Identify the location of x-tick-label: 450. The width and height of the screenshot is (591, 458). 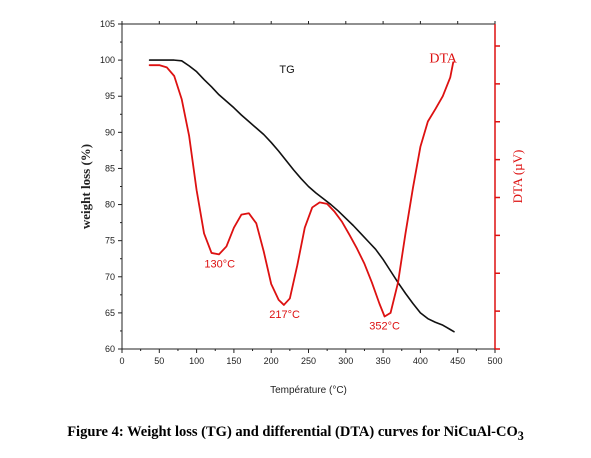
(457, 361).